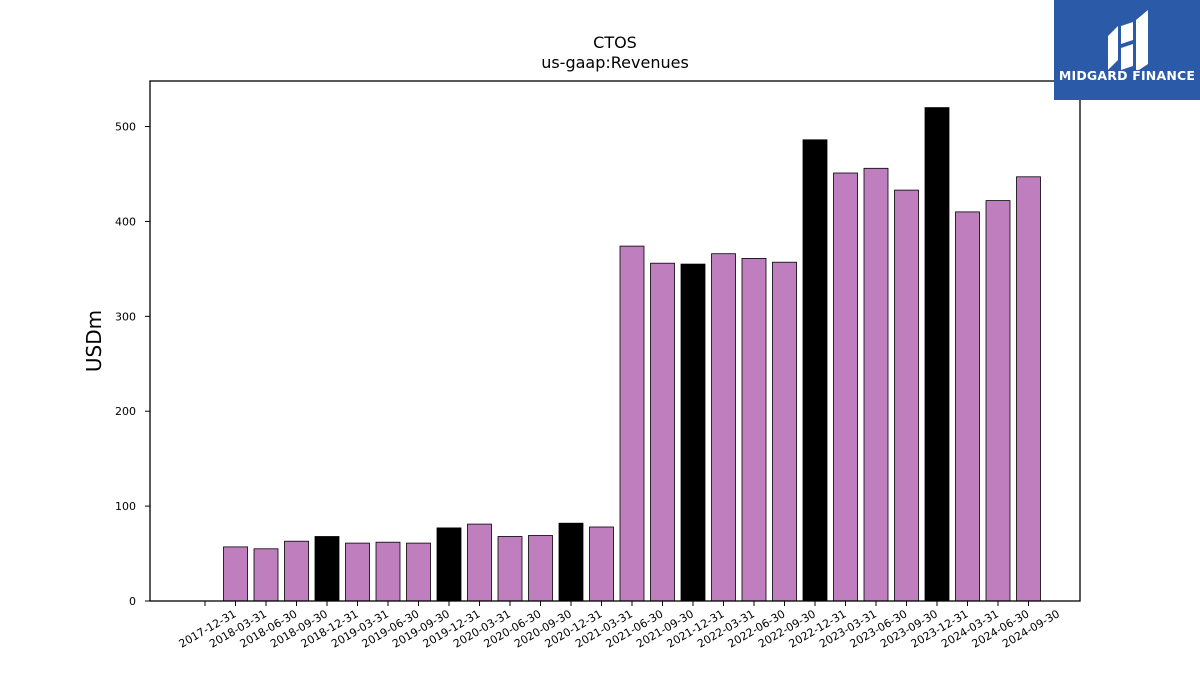  What do you see at coordinates (132, 364) in the screenshot?
I see `y-axis-ticks: 0 100 200 300 400 500` at bounding box center [132, 364].